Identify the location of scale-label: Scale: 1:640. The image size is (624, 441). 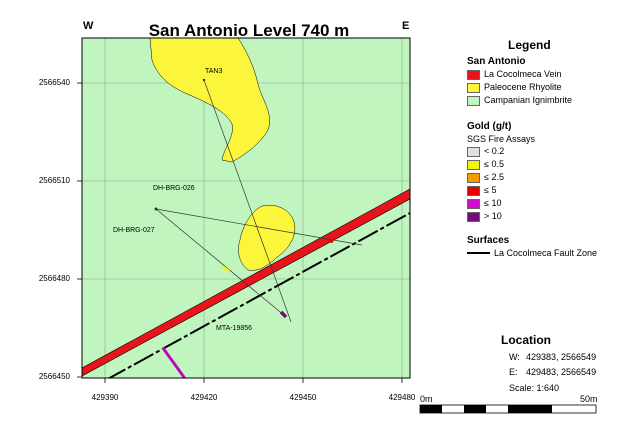
(534, 388).